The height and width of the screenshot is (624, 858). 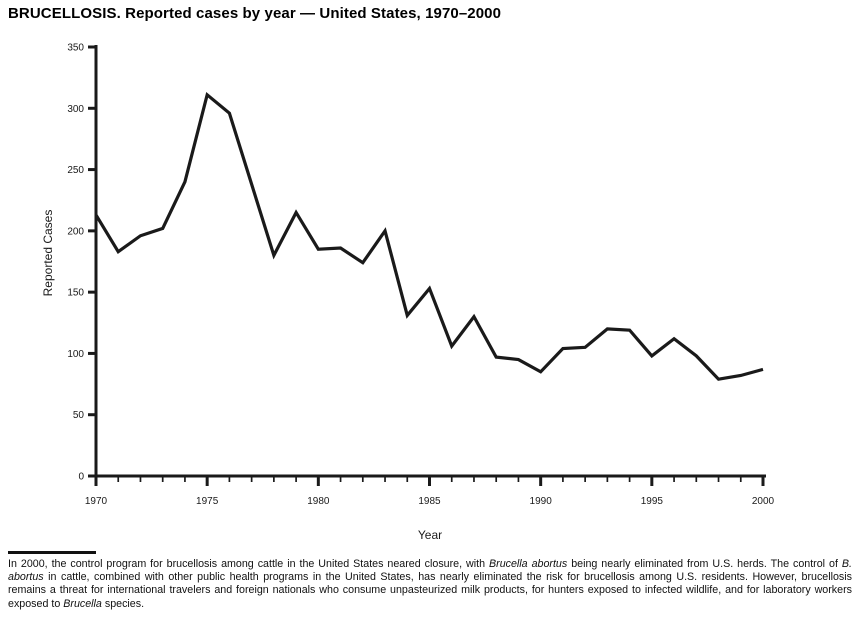 I want to click on x-axis-title: Year, so click(x=430, y=535).